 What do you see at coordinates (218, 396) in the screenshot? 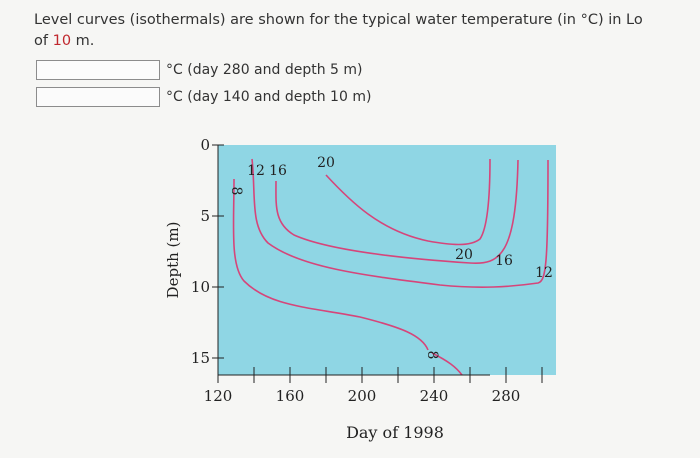
I see `x-tick-label: 120` at bounding box center [218, 396].